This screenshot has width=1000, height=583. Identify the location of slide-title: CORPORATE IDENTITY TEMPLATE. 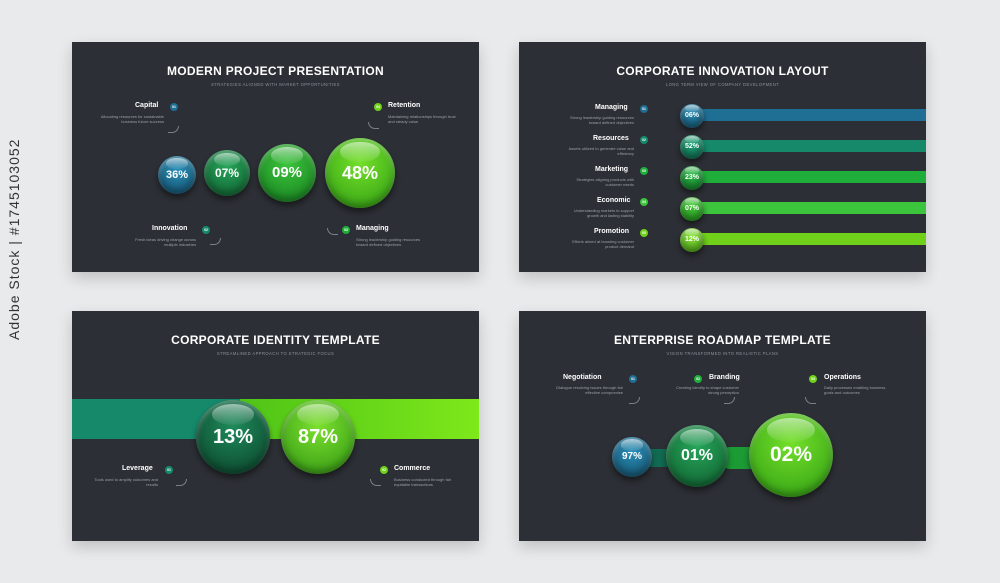
(275, 340).